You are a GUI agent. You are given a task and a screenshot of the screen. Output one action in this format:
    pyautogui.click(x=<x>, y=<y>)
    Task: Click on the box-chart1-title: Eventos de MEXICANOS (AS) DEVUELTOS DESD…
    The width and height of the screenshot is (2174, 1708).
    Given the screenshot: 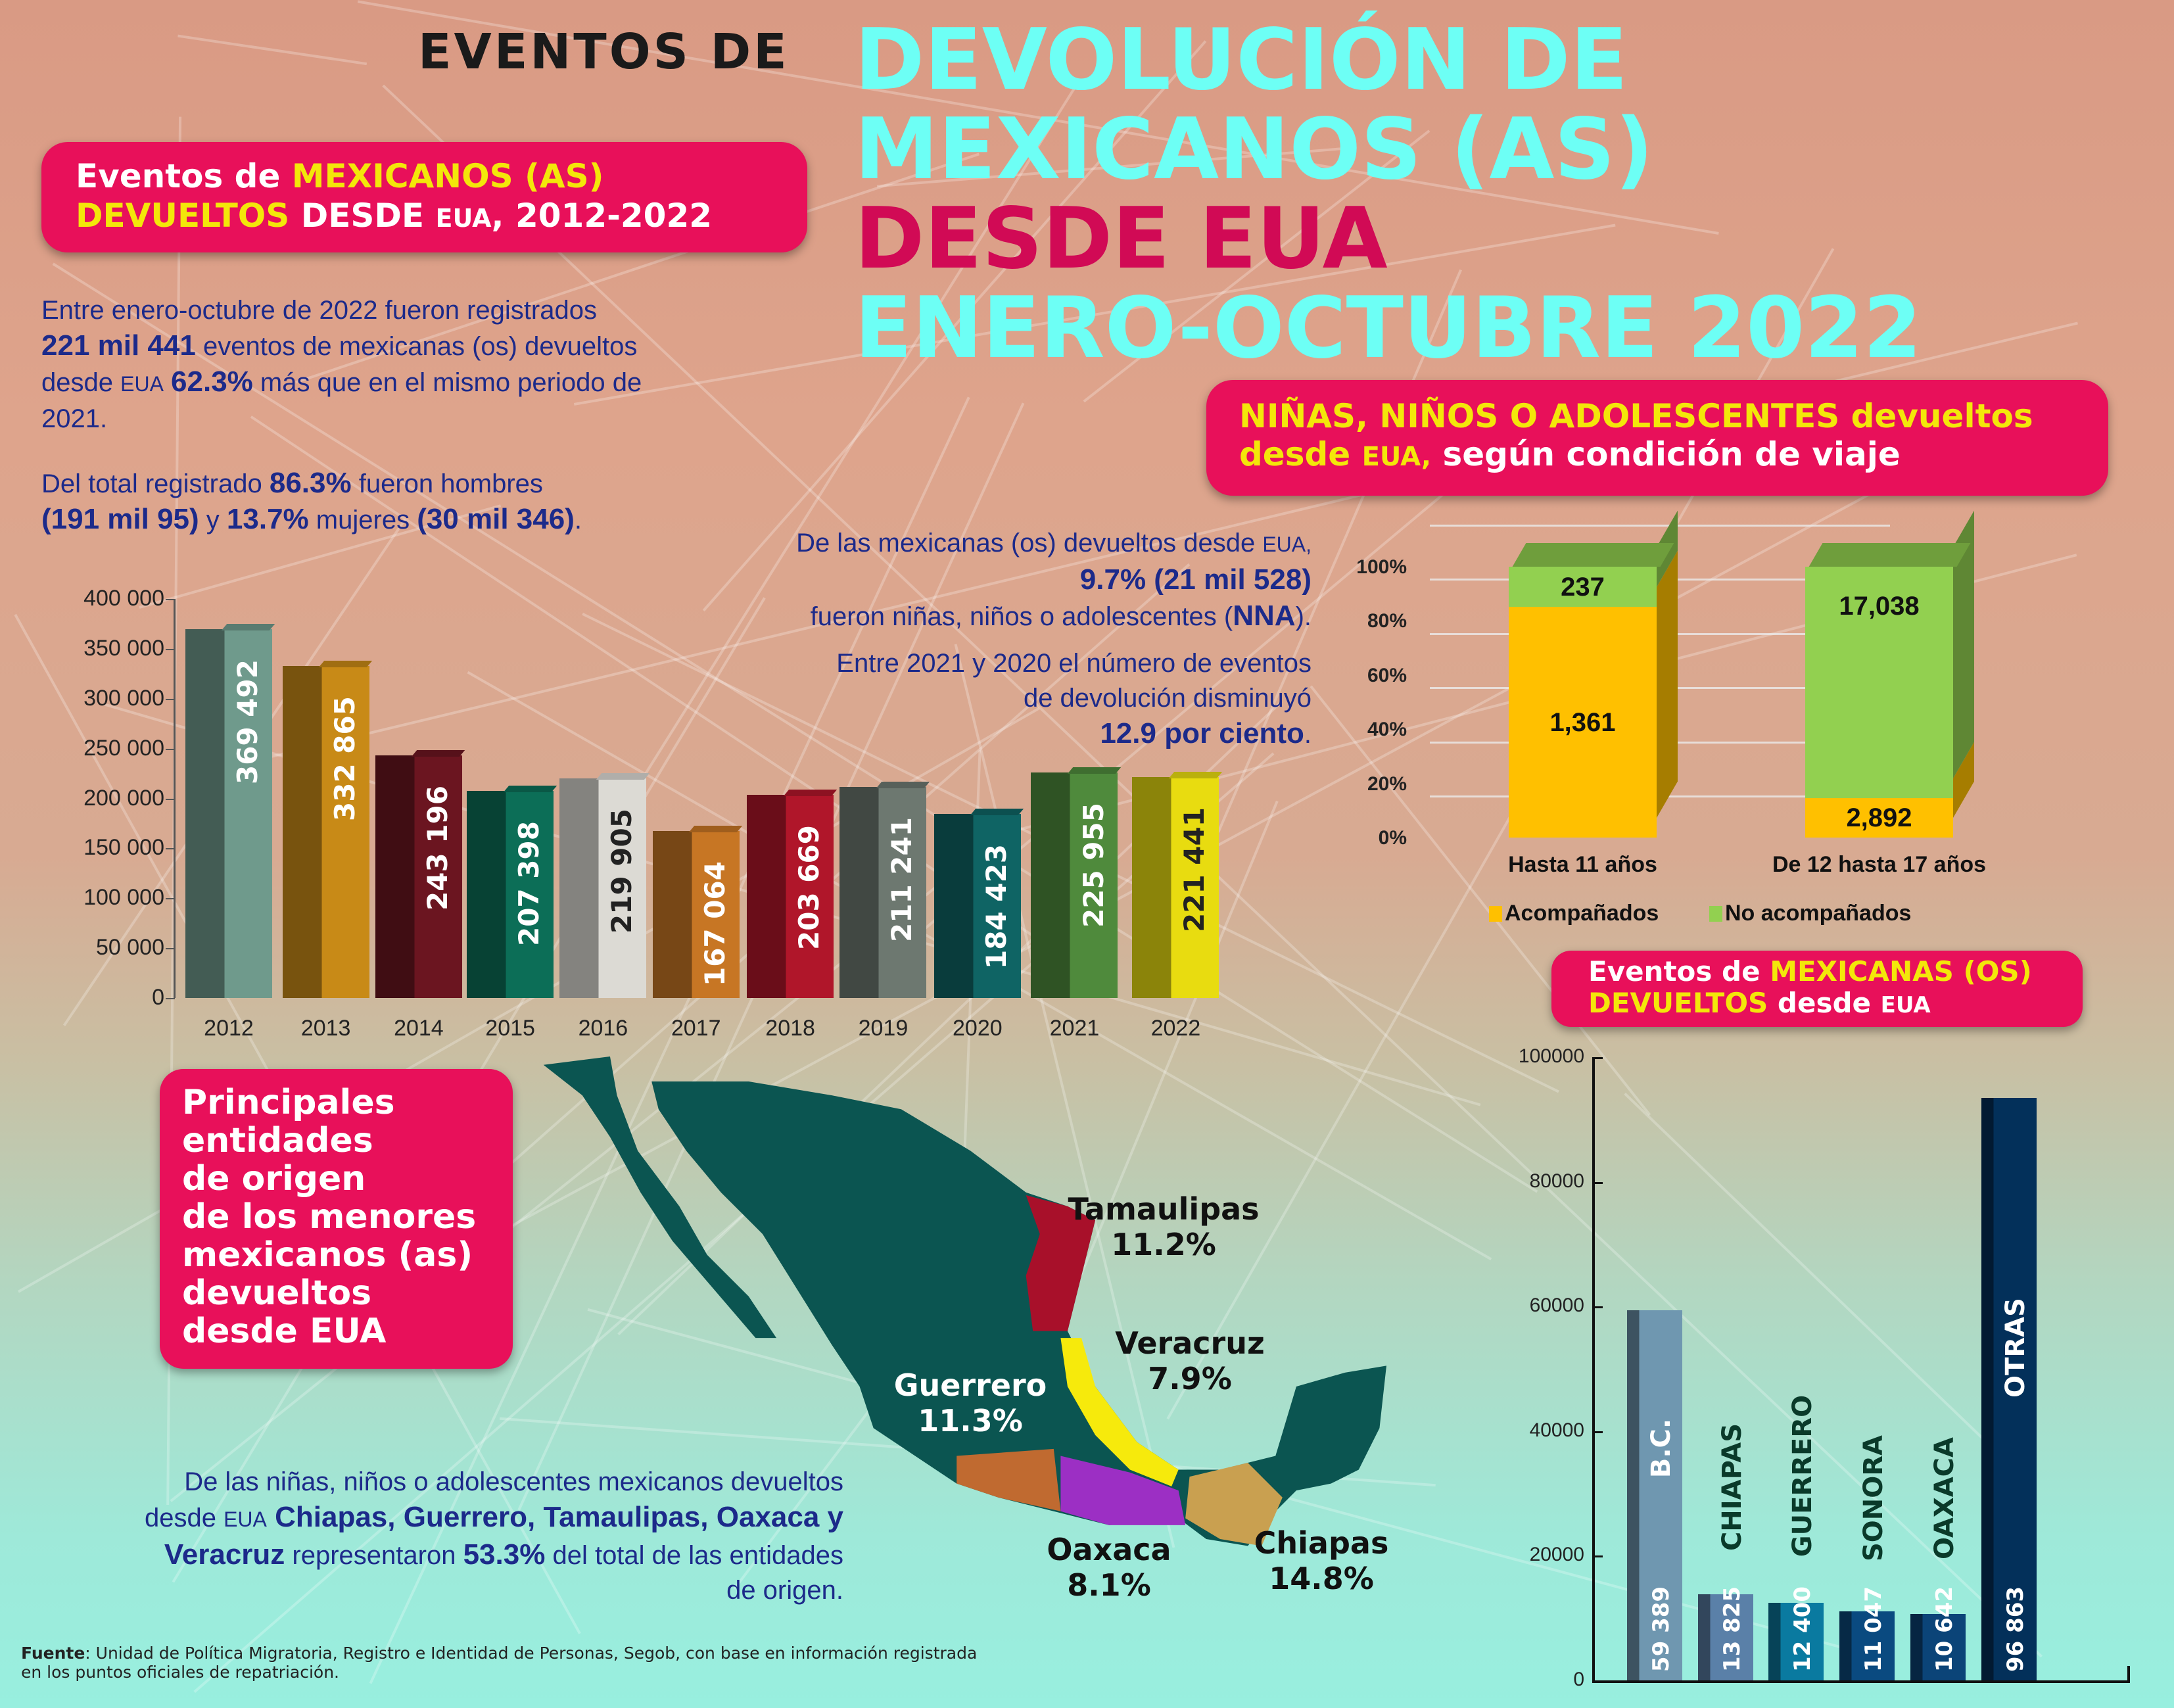 What is the action you would take?
    pyautogui.click(x=424, y=197)
    